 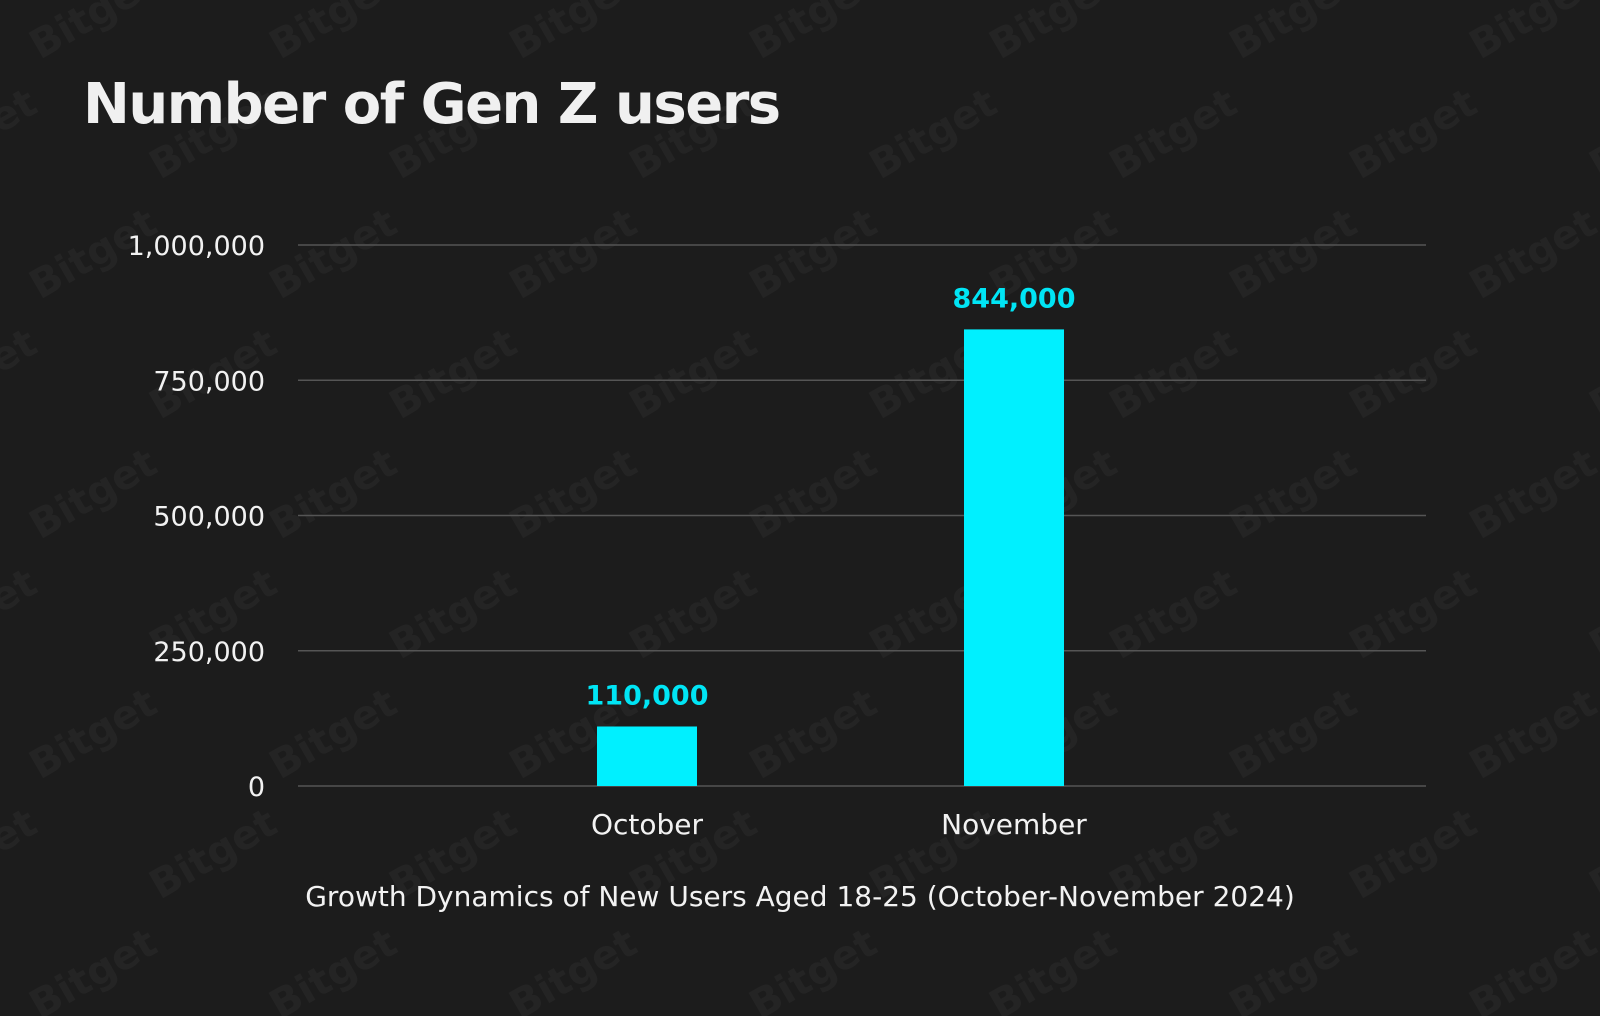 I want to click on y-tick-label: 500,000, so click(x=209, y=517).